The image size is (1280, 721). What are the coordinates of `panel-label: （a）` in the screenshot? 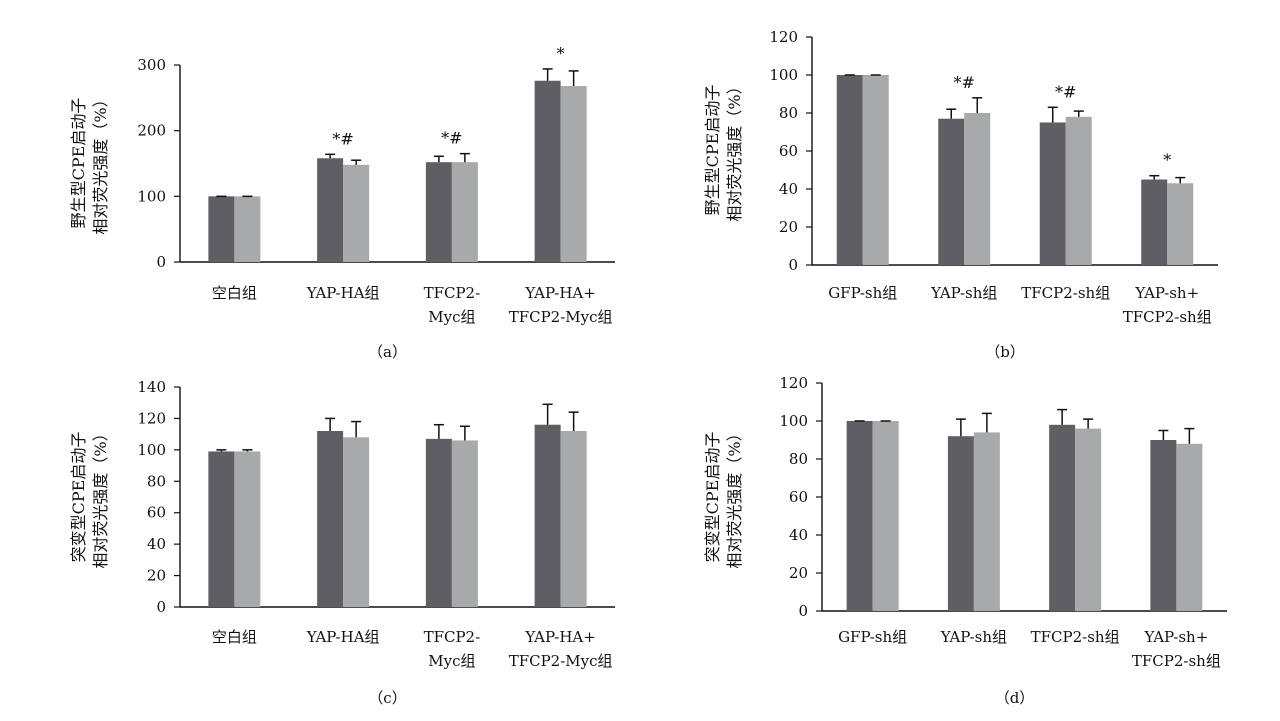 It's located at (387, 352).